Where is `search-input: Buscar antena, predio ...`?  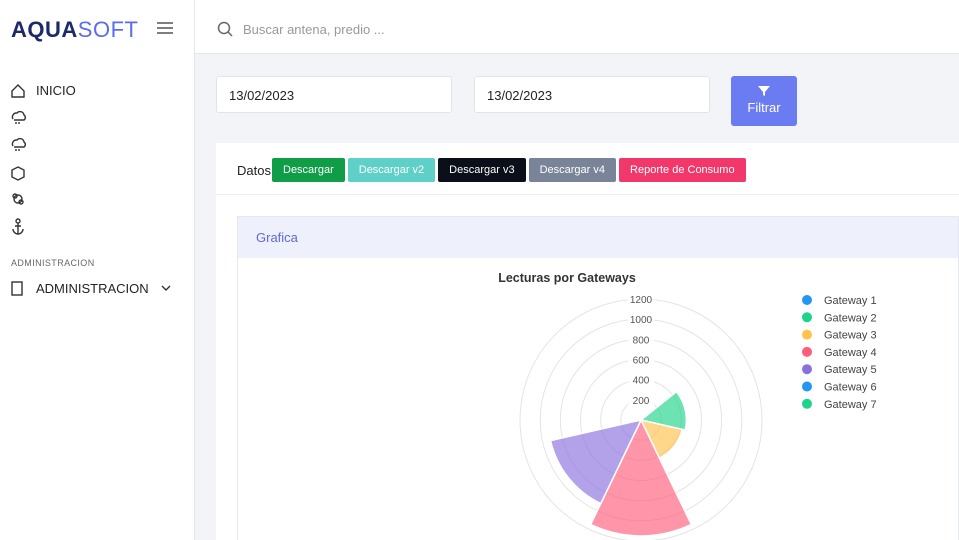 search-input: Buscar antena, predio ... is located at coordinates (314, 29).